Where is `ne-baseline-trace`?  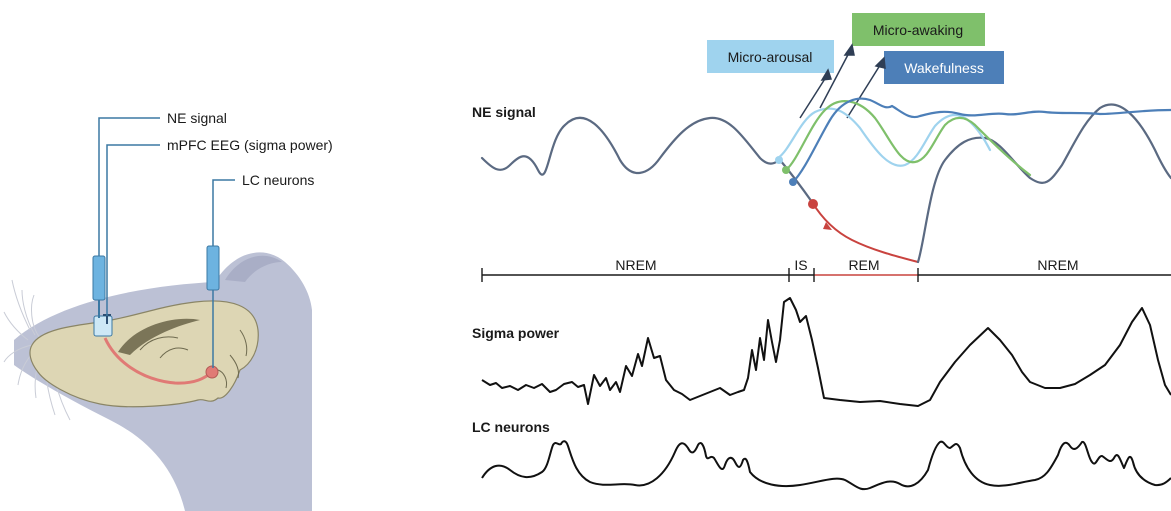 ne-baseline-trace is located at coordinates (647, 160).